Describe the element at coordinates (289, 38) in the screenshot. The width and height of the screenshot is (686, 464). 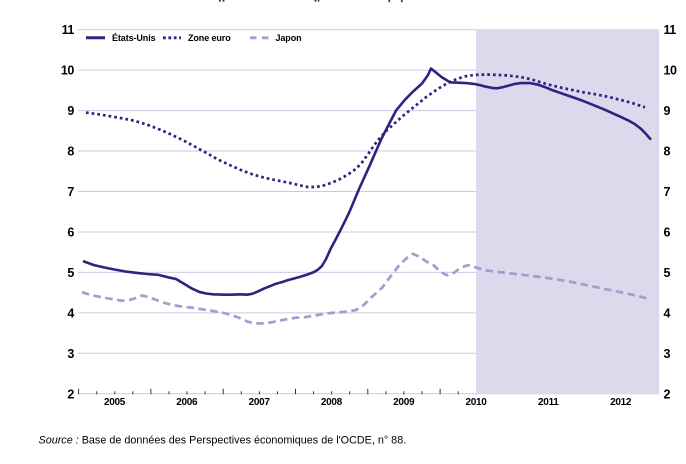
I see `svg-text: Japon` at that location.